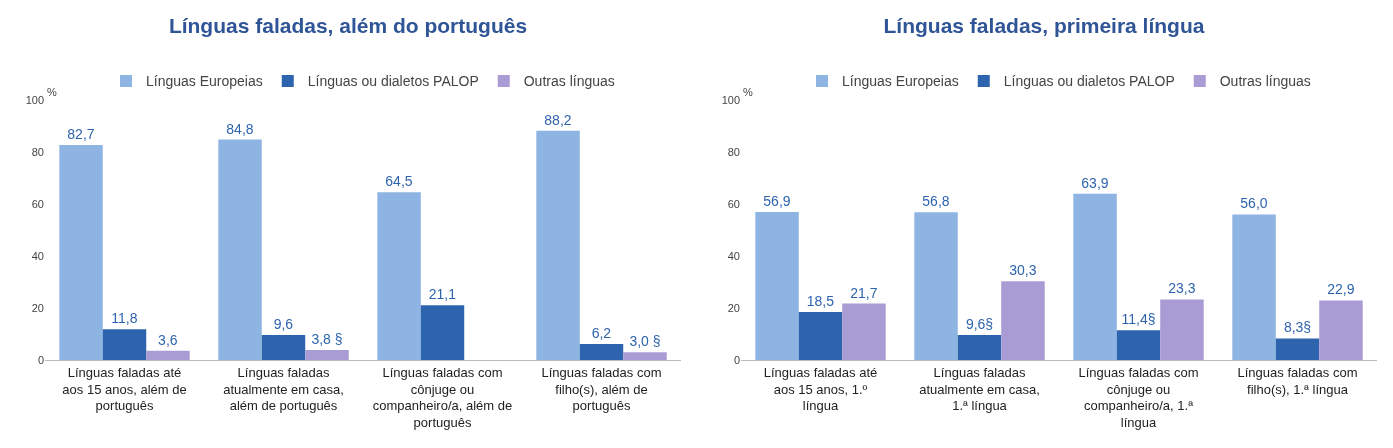 The width and height of the screenshot is (1393, 448). Describe the element at coordinates (936, 201) in the screenshot. I see `data-label: 56,8` at that location.